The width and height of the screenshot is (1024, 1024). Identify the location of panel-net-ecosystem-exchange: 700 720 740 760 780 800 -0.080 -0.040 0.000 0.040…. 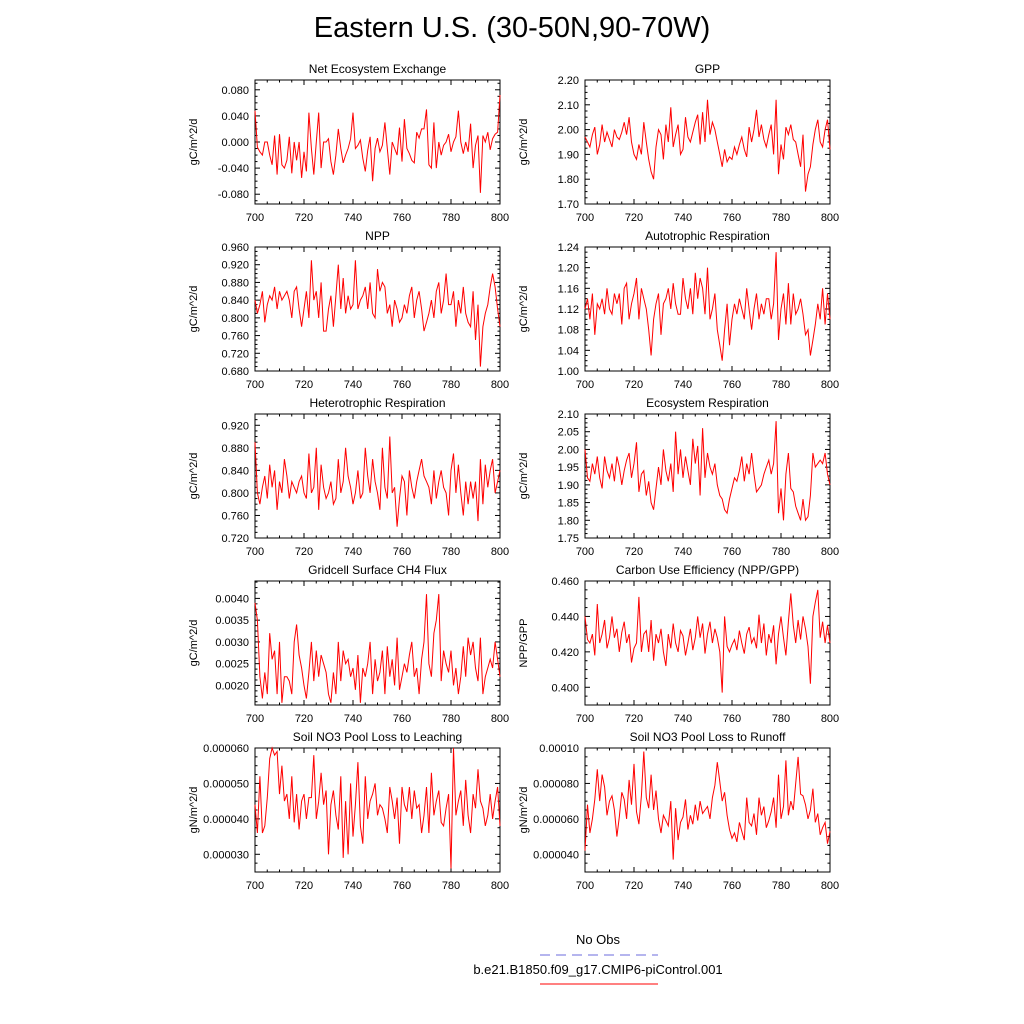
(348, 143).